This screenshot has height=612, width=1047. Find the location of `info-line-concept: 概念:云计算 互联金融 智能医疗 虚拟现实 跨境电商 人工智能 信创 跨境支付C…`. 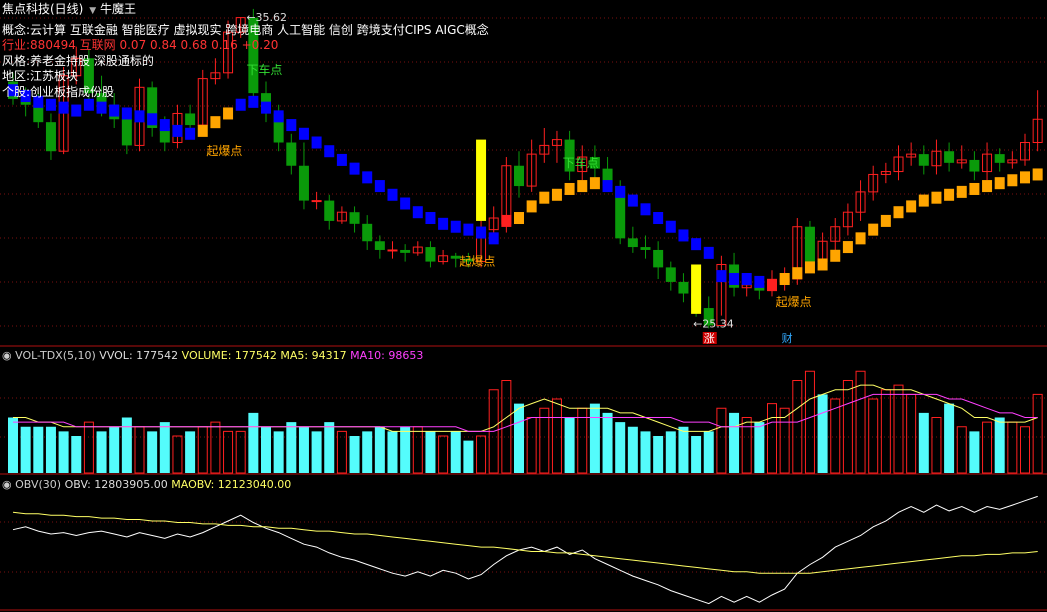

info-line-concept: 概念:云计算 互联金融 智能医疗 虚拟现实 跨境电商 人工智能 信创 跨境支付C… is located at coordinates (245, 30).